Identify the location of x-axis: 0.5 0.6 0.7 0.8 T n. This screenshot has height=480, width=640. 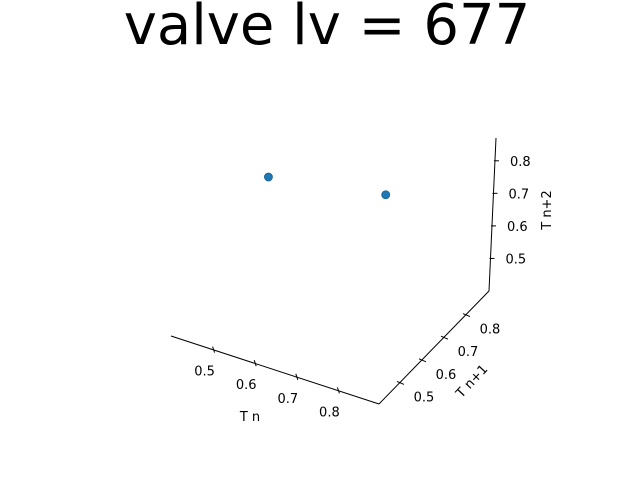
(275, 380).